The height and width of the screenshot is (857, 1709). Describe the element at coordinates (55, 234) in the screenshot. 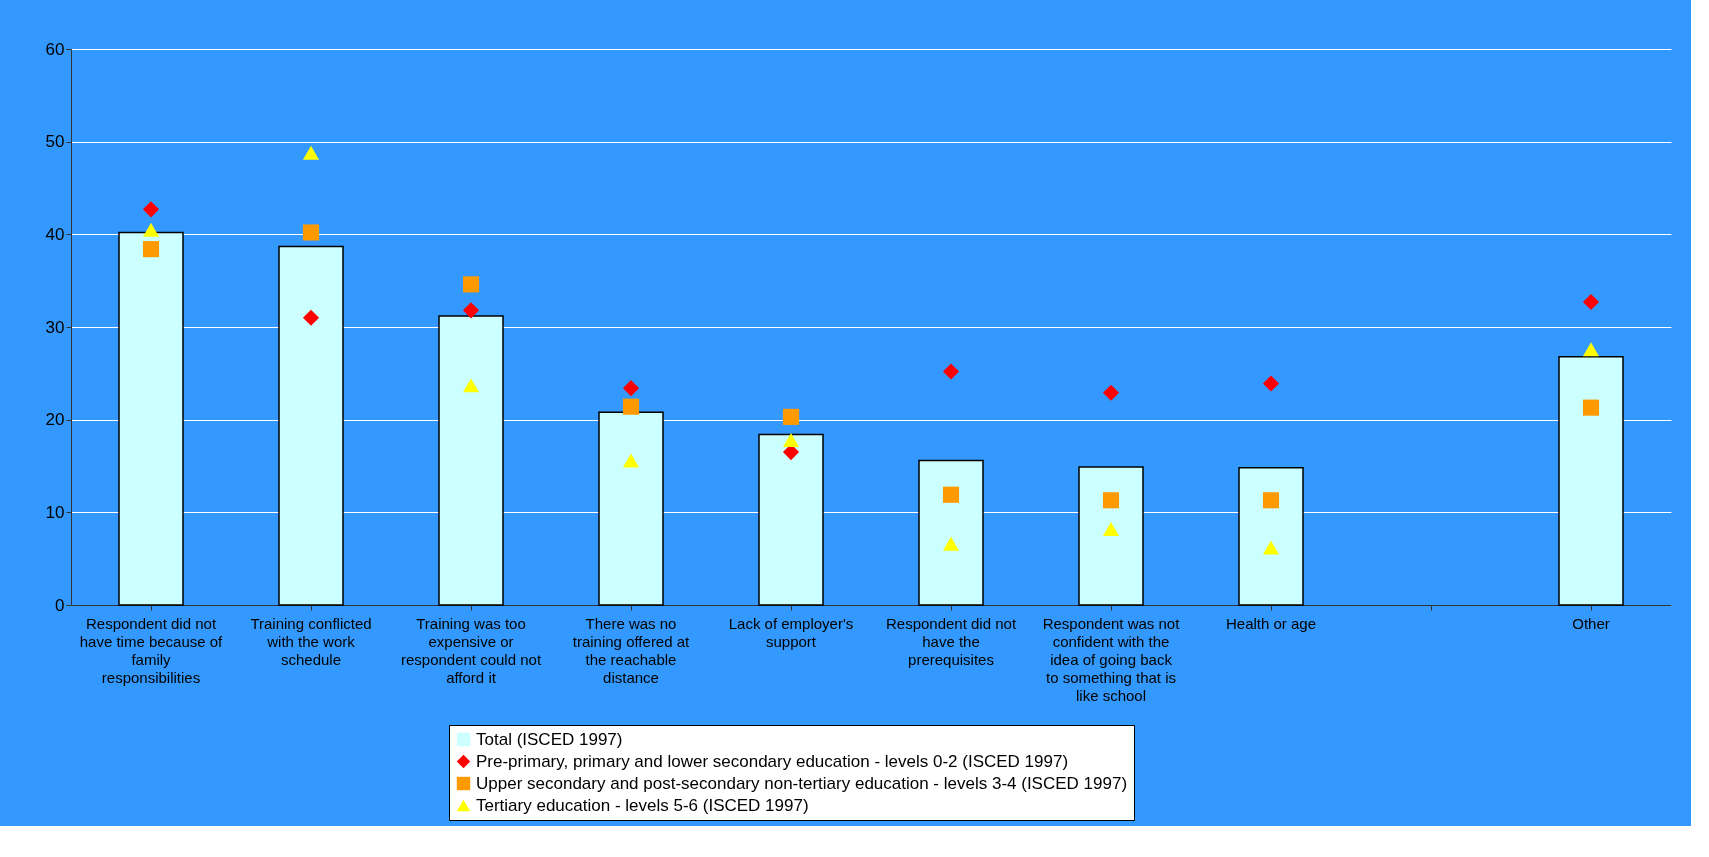

I see `y-tick-label: 40` at that location.